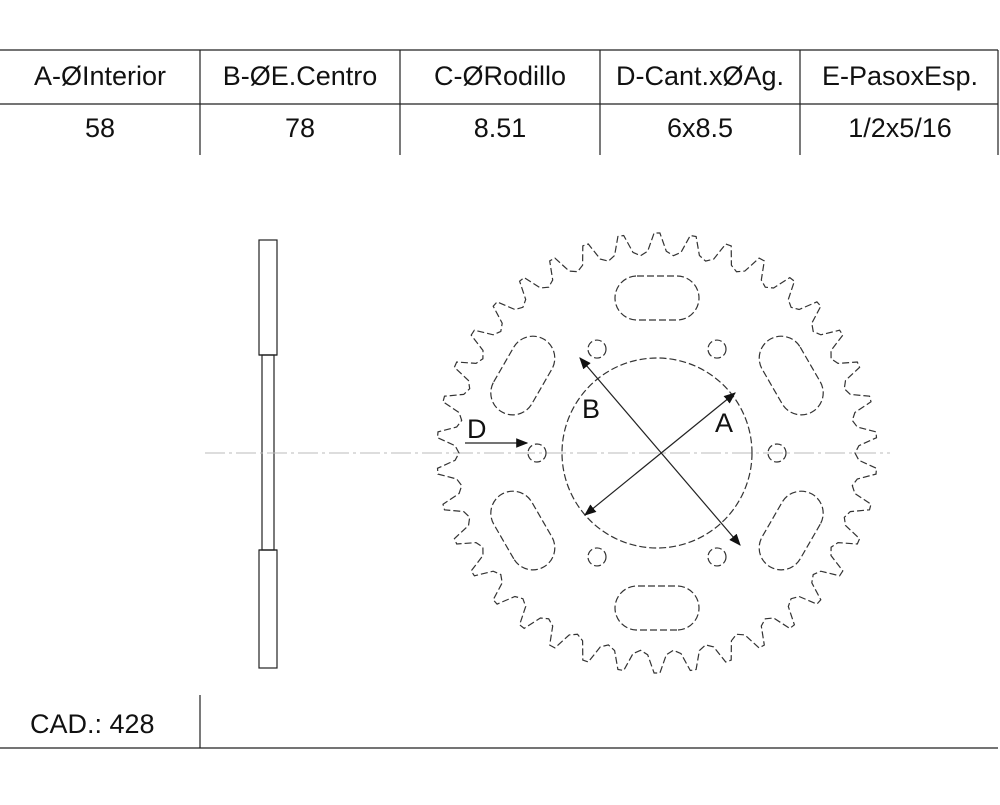  I want to click on header-cell: C-ØRodillo, so click(500, 76).